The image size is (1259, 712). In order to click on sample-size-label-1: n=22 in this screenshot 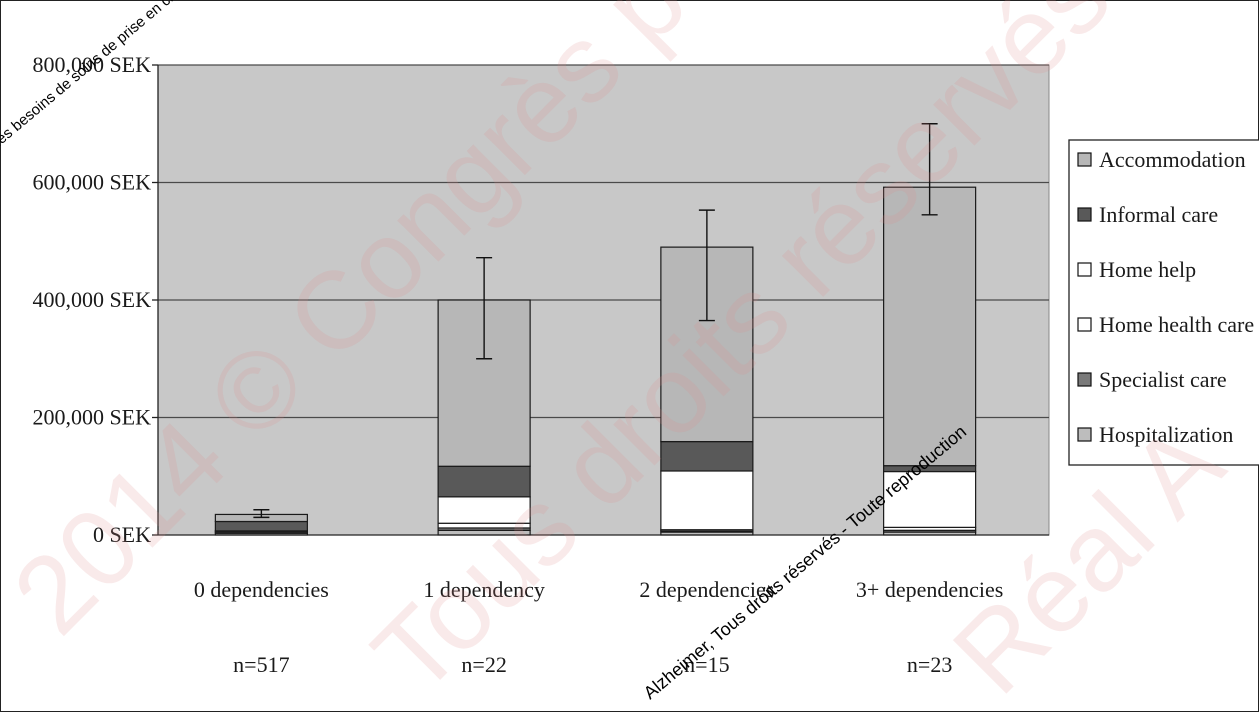, I will do `click(483, 664)`.